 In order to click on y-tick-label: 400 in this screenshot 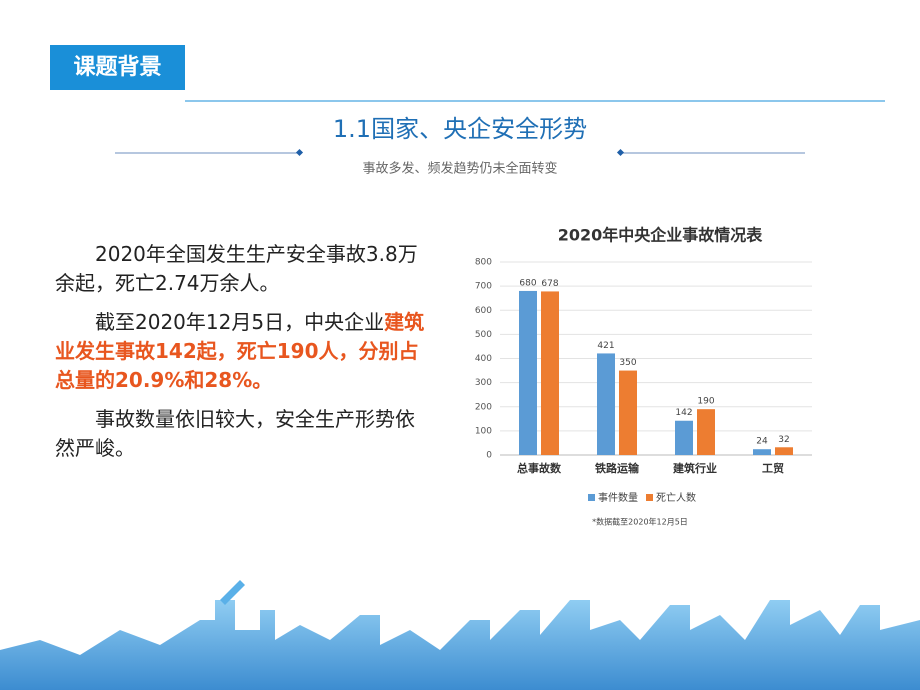, I will do `click(483, 359)`.